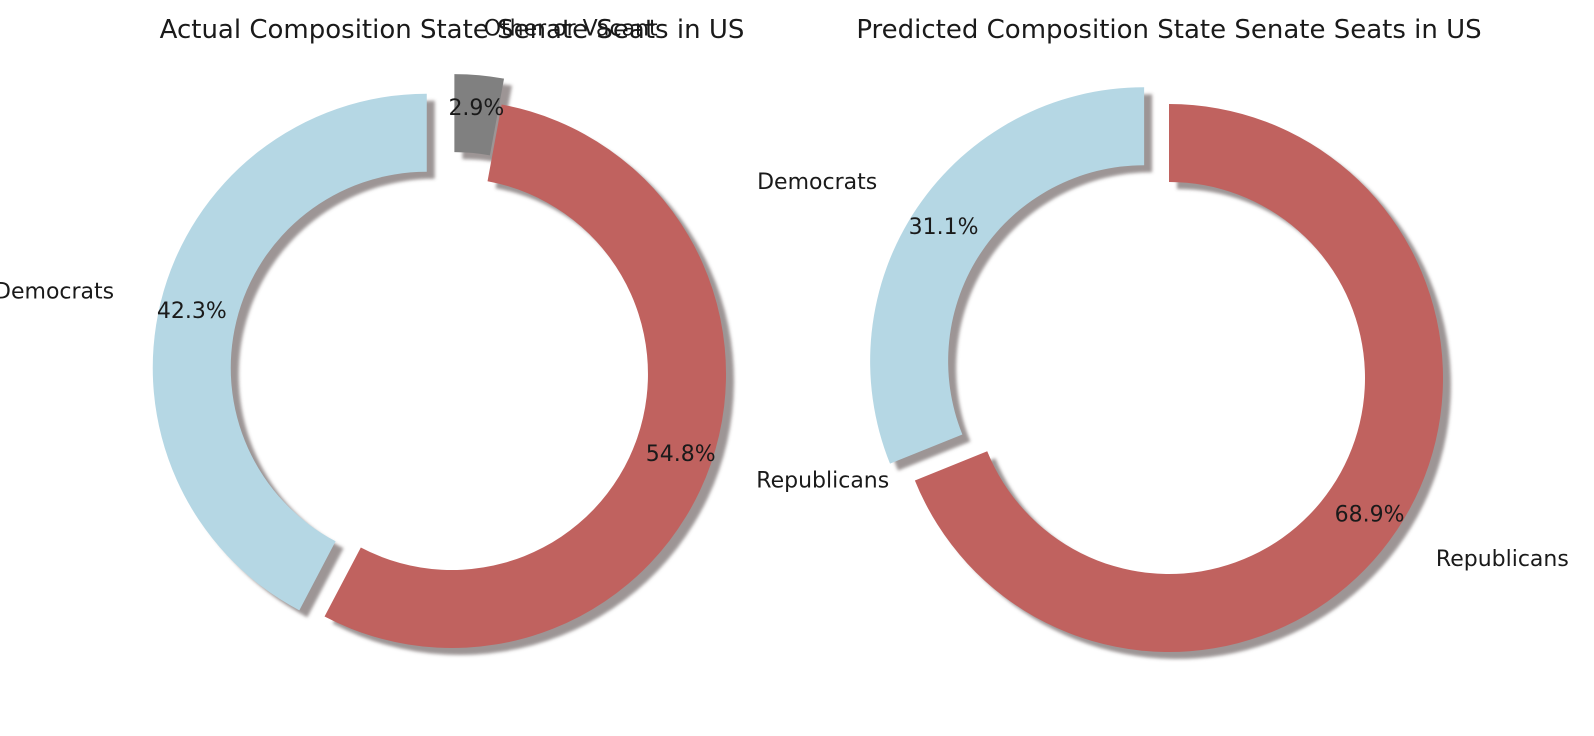 The image size is (1594, 736). What do you see at coordinates (476, 108) in the screenshot?
I see `pct-label-other-or-vacant: 2.9%` at bounding box center [476, 108].